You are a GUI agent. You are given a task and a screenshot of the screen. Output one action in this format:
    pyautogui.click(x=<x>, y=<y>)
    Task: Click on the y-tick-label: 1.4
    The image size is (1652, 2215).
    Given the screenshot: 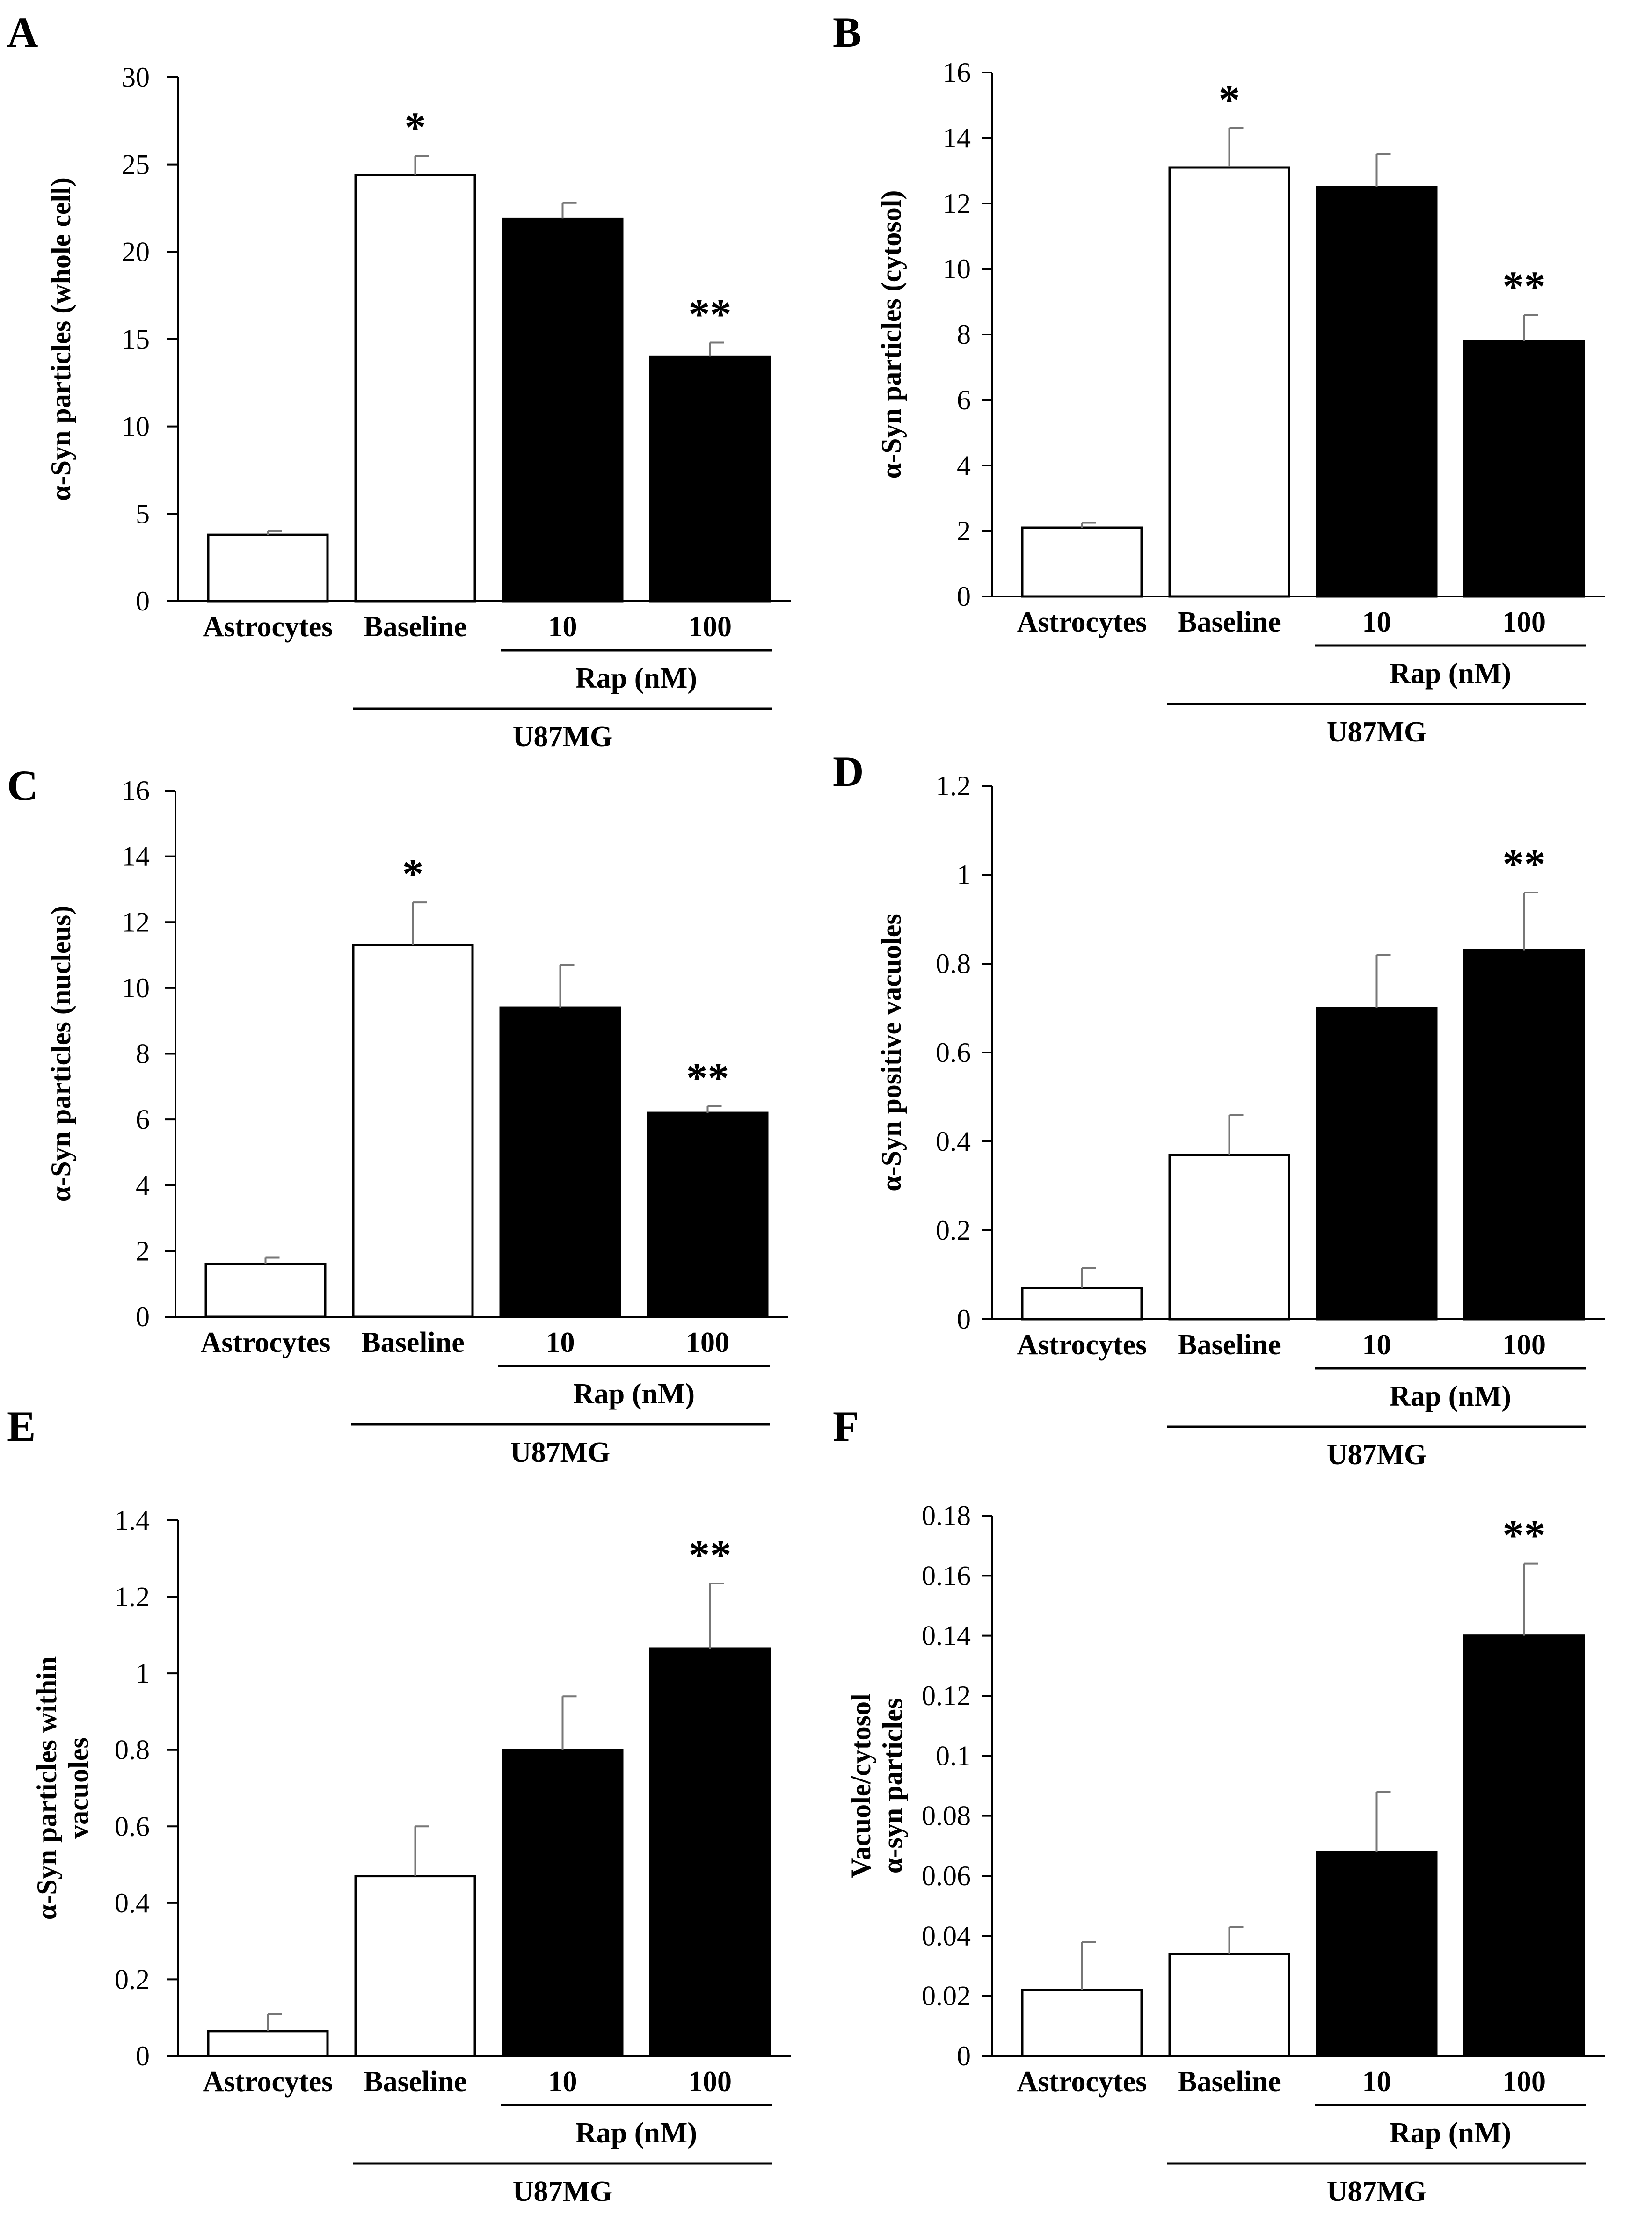 What is the action you would take?
    pyautogui.click(x=133, y=1520)
    